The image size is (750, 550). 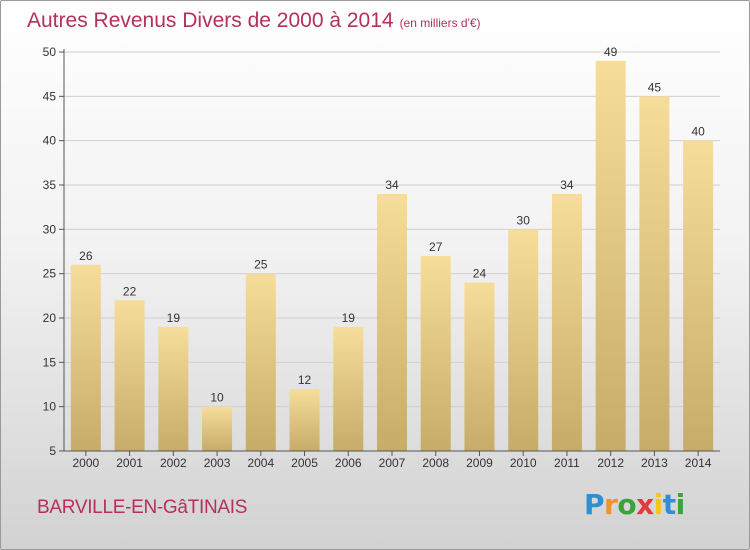 What do you see at coordinates (261, 265) in the screenshot?
I see `data-label: 25` at bounding box center [261, 265].